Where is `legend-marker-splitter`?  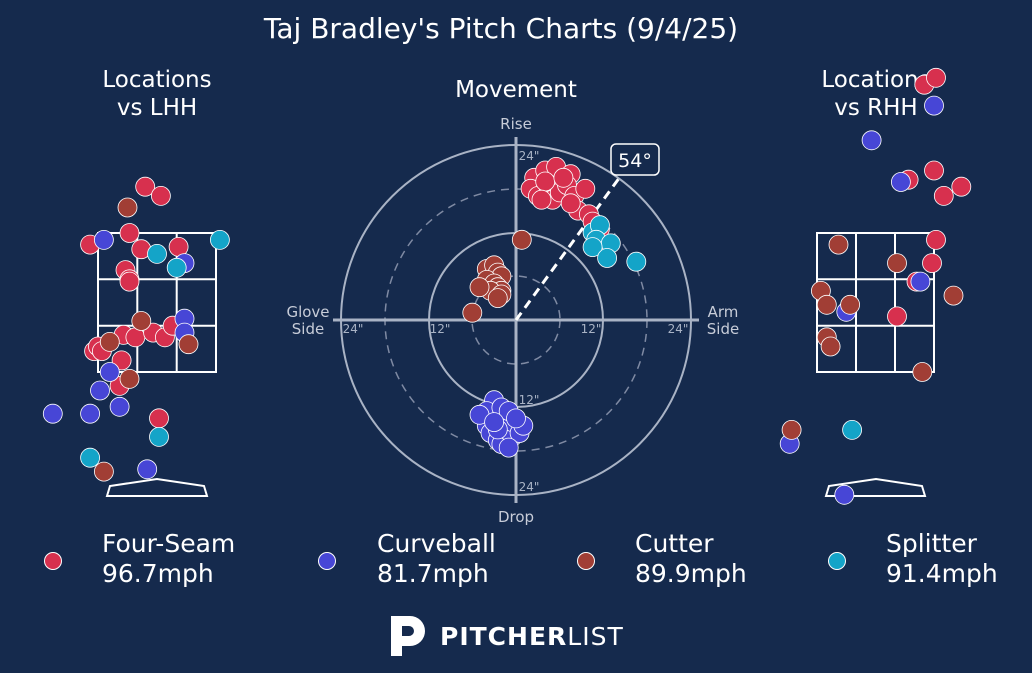 legend-marker-splitter is located at coordinates (837, 561).